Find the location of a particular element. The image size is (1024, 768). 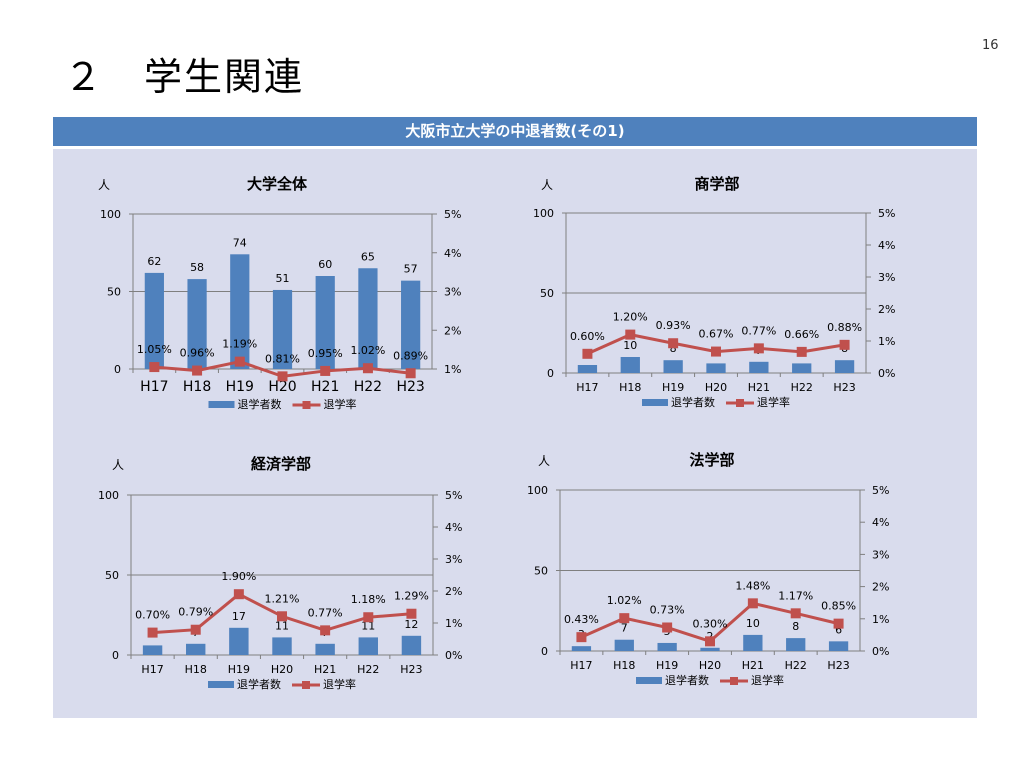

bar-value-label: 58 is located at coordinates (197, 267).